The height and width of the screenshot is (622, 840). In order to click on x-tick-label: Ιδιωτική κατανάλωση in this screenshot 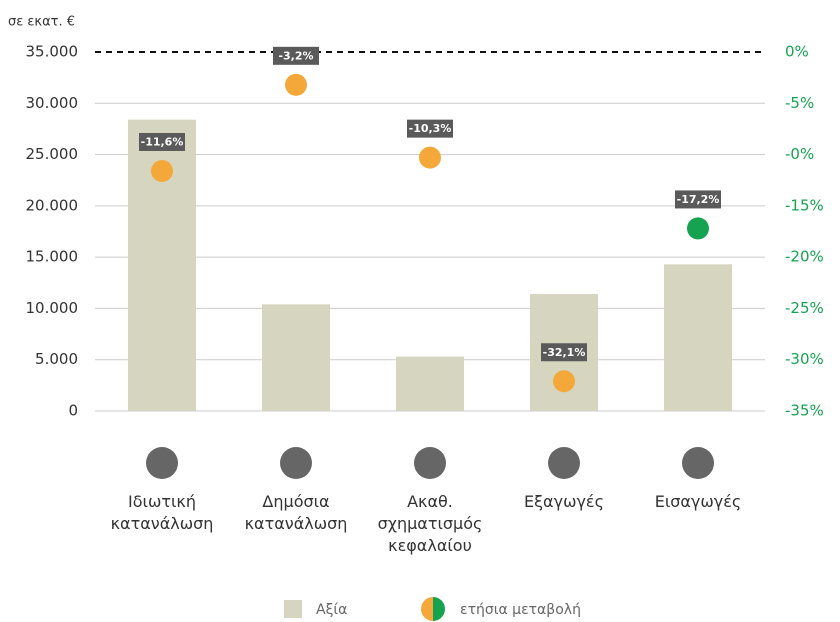, I will do `click(162, 512)`.